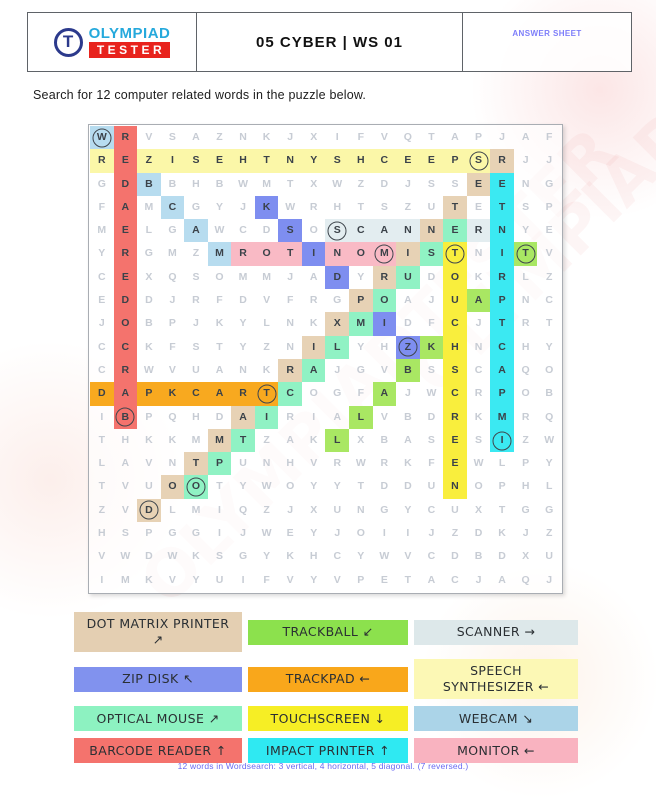 This screenshot has height=800, width=656. Describe the element at coordinates (525, 579) in the screenshot. I see `grid-cell: Q` at that location.